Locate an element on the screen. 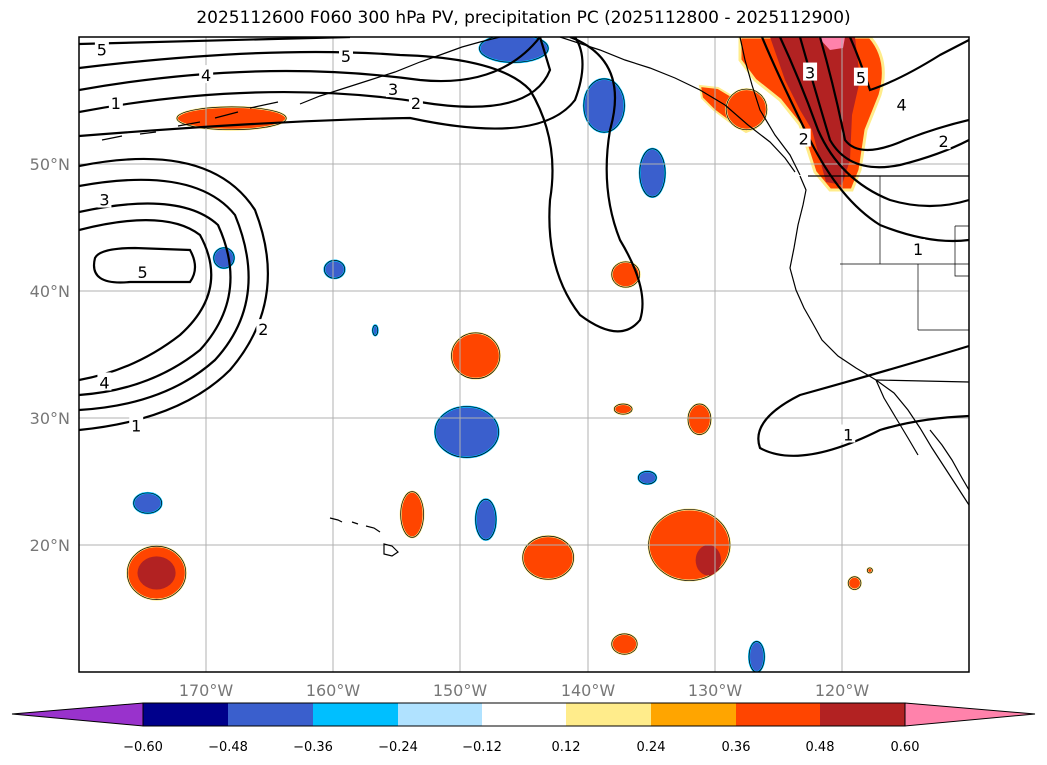  coastline-us-west is located at coordinates (879, 340).